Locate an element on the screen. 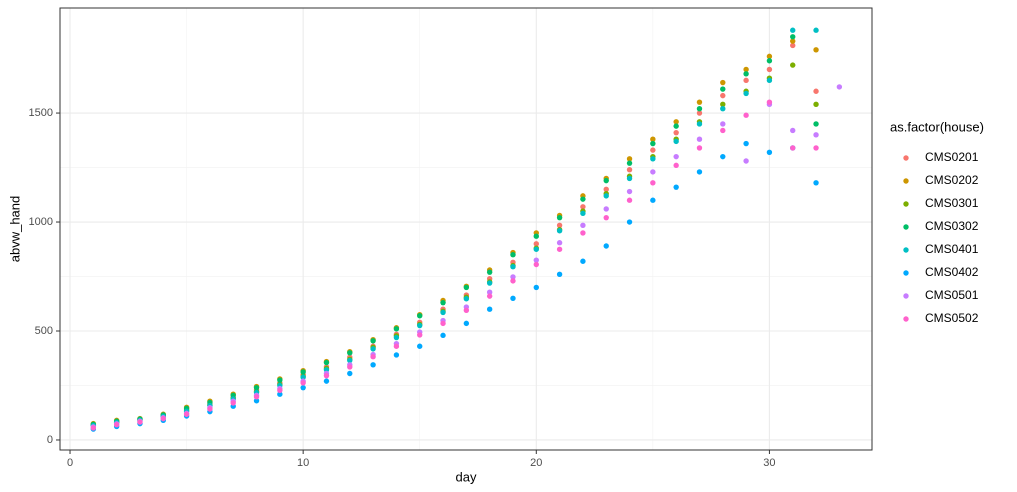 The width and height of the screenshot is (1017, 492). legend-label: CMS0201 is located at coordinates (952, 157).